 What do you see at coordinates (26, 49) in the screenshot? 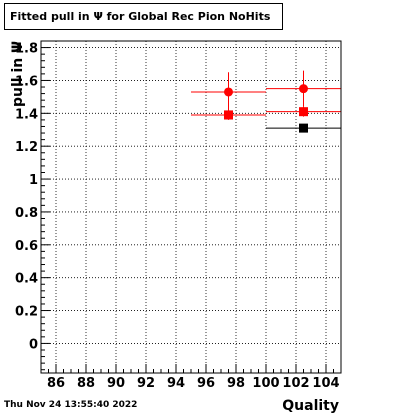
I see `y-tick-label: 1.8` at bounding box center [26, 49].